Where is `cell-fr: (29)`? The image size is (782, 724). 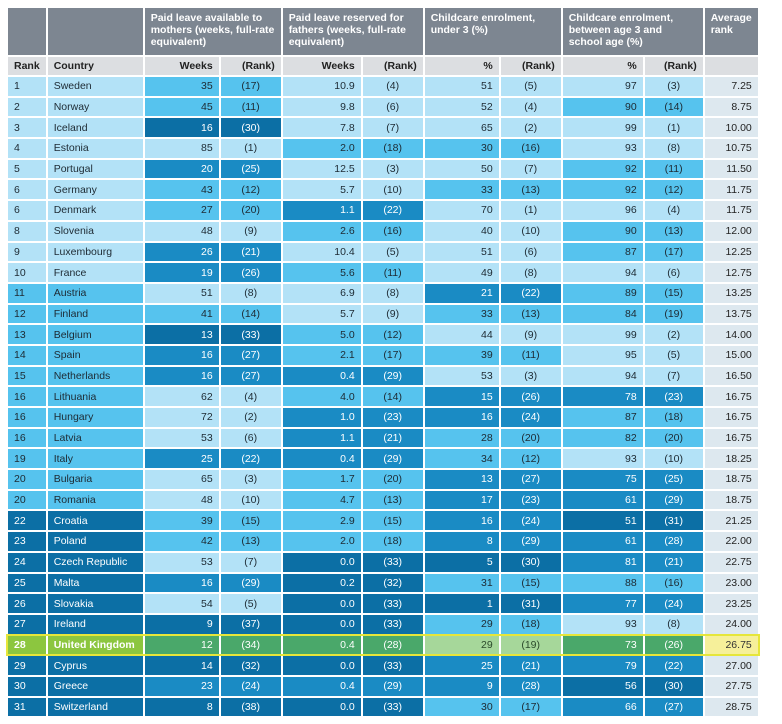 cell-fr: (29) is located at coordinates (392, 686).